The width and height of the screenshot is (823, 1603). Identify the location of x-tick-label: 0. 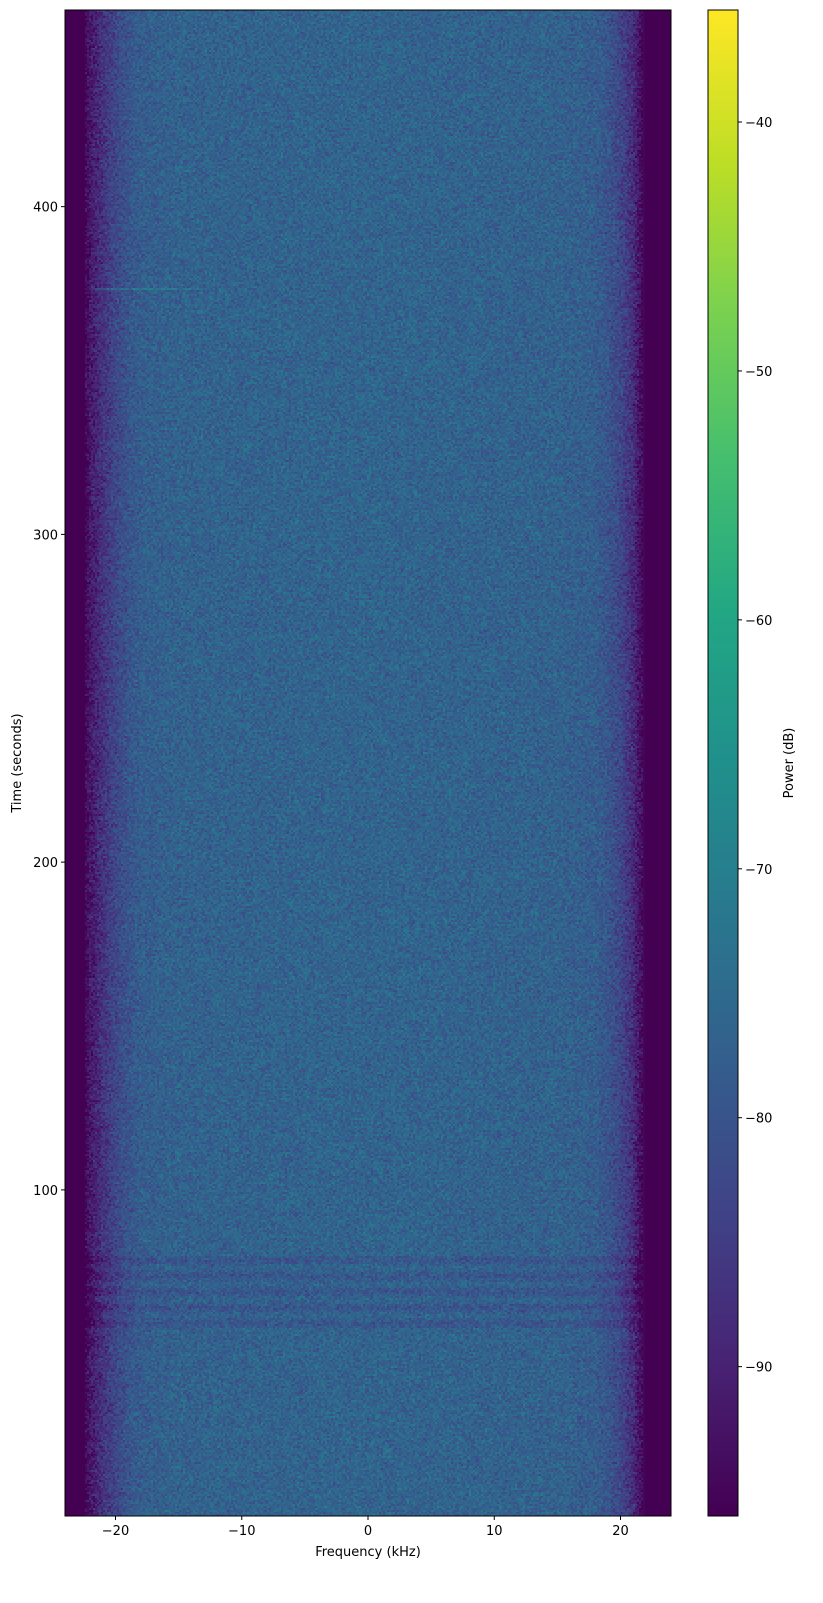
(368, 1531).